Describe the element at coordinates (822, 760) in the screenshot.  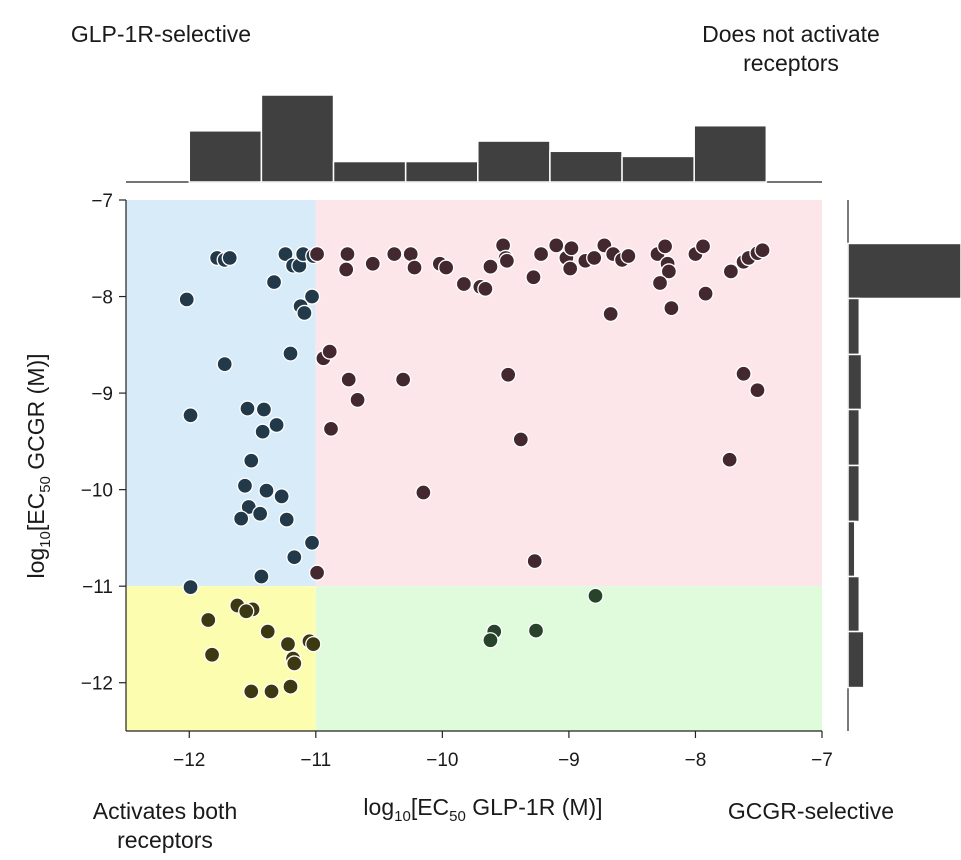
I see `x-tick-label: −7` at that location.